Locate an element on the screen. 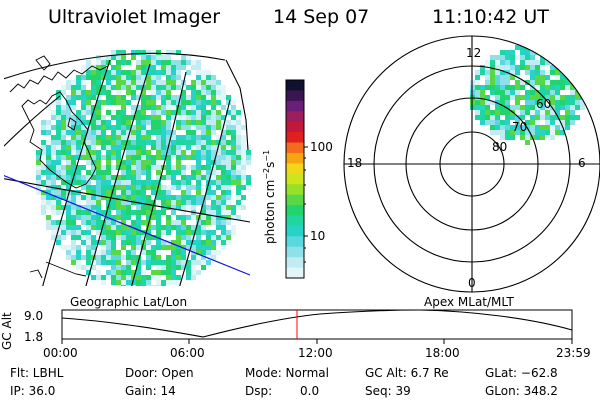 This screenshot has height=400, width=600. time-label-1200: 12:00 is located at coordinates (315, 353).